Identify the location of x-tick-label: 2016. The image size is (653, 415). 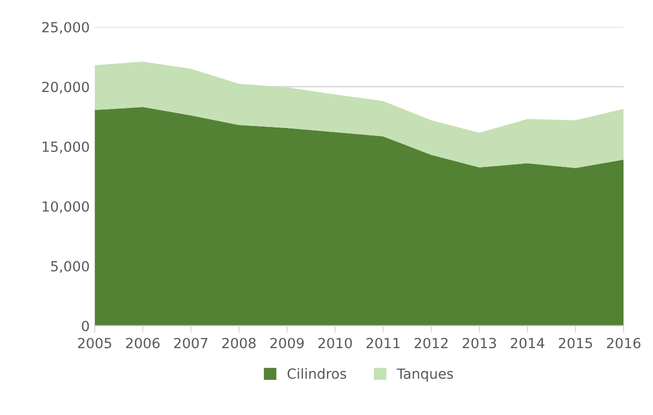
(623, 343).